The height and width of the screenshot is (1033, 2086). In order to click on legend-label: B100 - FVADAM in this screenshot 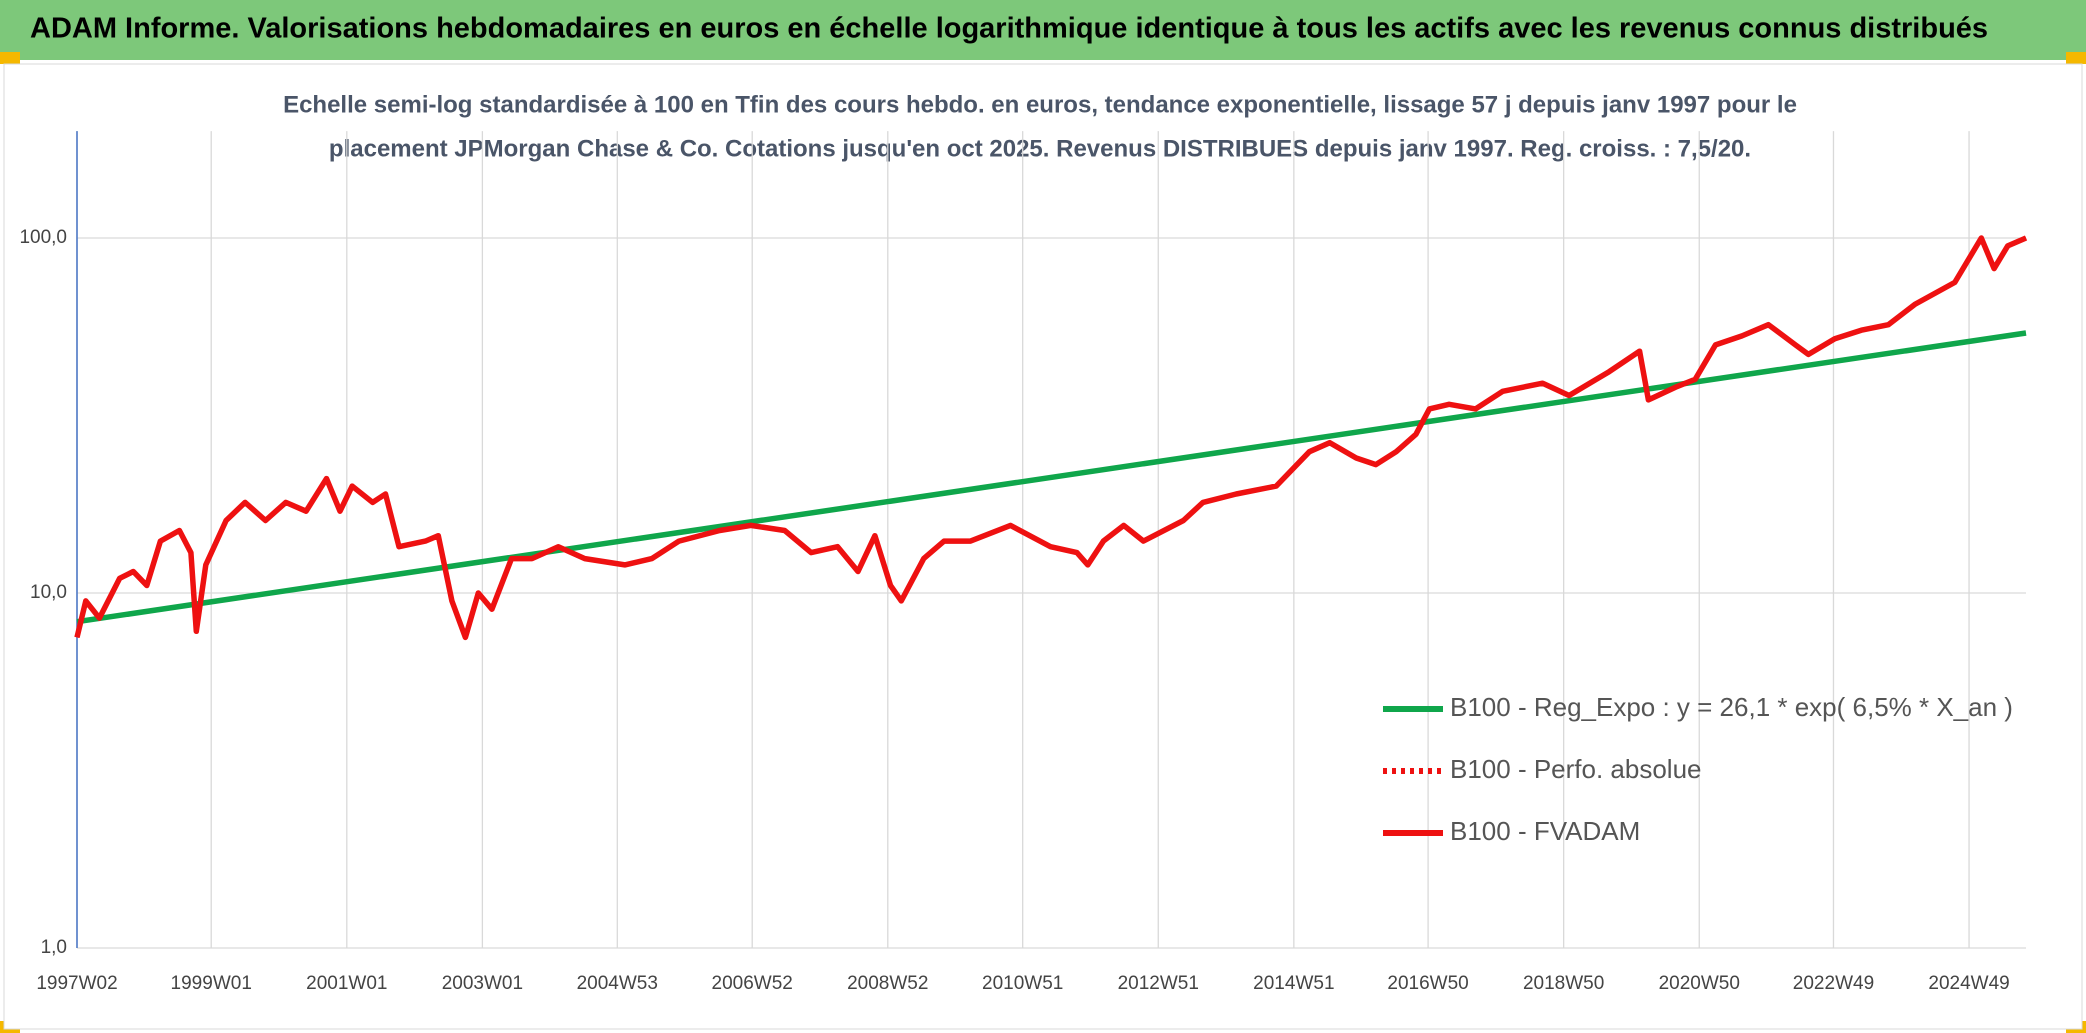, I will do `click(1545, 831)`.